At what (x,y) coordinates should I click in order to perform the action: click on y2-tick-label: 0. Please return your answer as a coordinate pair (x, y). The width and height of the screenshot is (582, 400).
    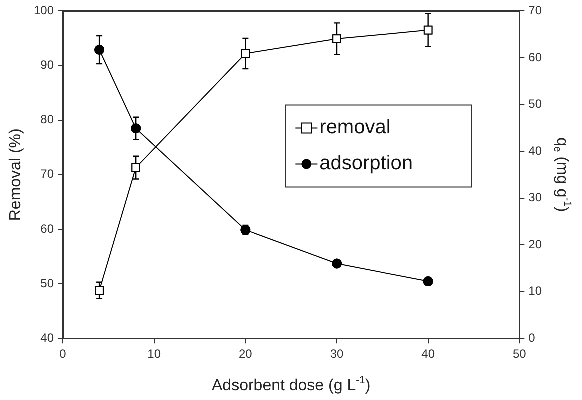
    Looking at the image, I should click on (532, 337).